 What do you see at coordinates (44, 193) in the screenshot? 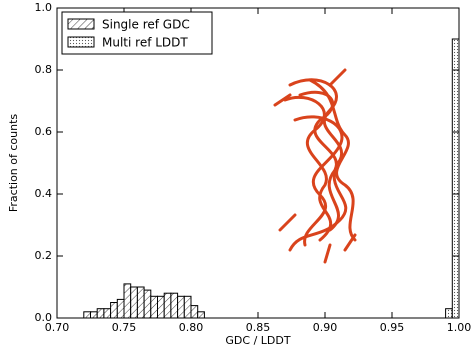
I see `y-tick-label: 0.4` at bounding box center [44, 193].